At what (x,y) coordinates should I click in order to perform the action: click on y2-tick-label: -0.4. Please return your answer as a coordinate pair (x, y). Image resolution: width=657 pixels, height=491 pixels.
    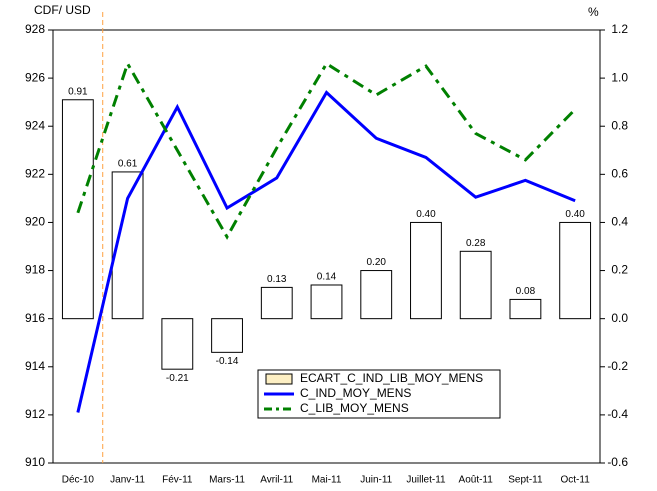
    Looking at the image, I should click on (617, 414).